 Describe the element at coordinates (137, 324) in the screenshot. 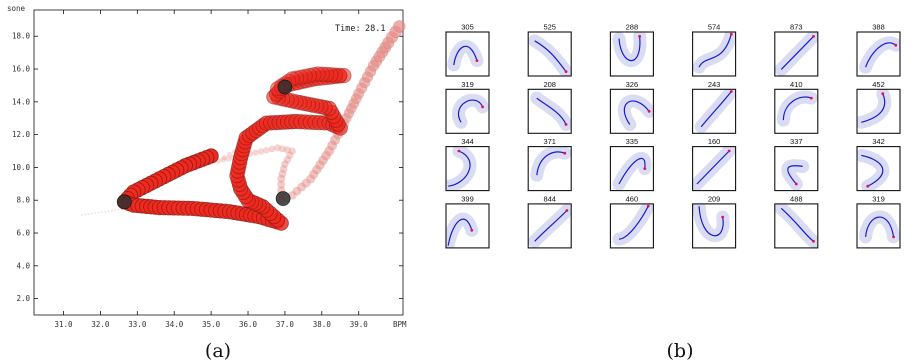

I see `x-tick-label: 33.0` at that location.